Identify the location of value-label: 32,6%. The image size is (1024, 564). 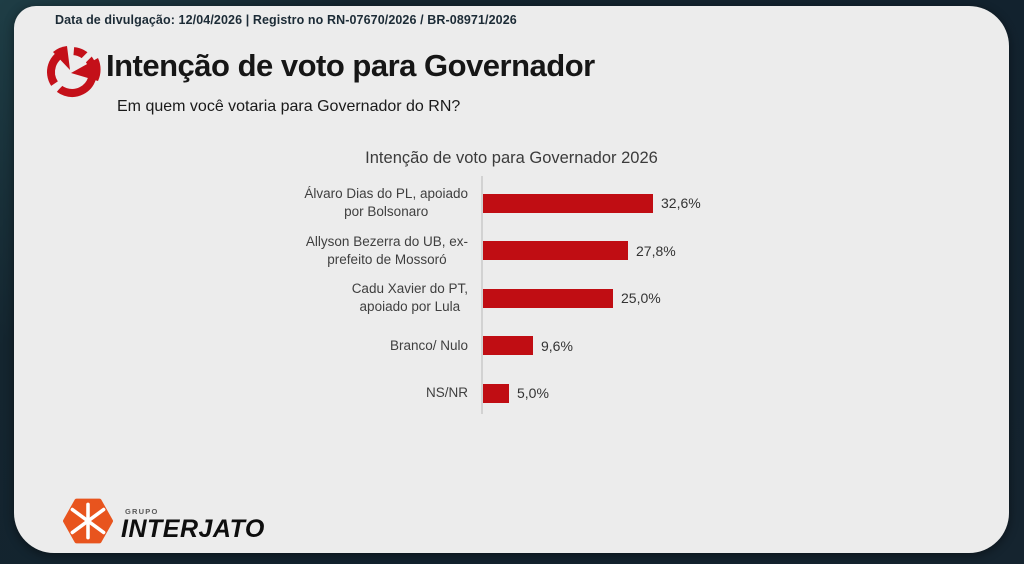
(681, 203).